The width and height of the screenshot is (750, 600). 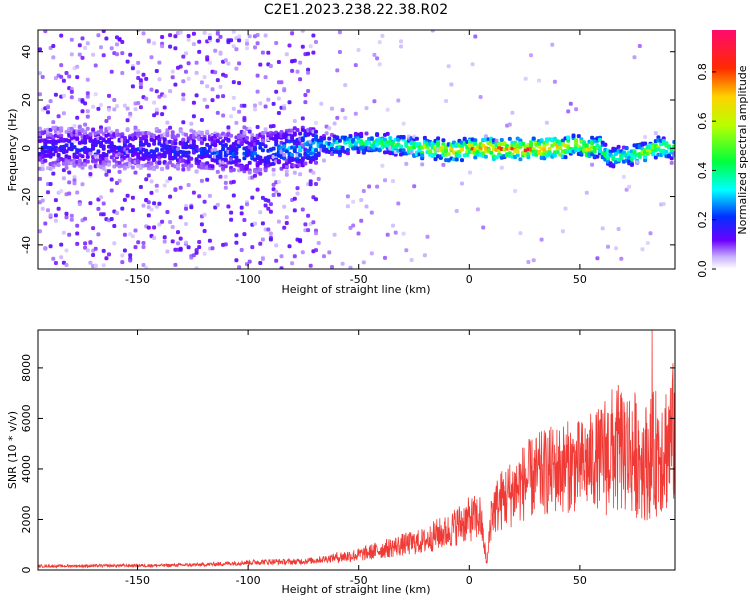 What do you see at coordinates (469, 580) in the screenshot?
I see `snr-x-tick-label: 0` at bounding box center [469, 580].